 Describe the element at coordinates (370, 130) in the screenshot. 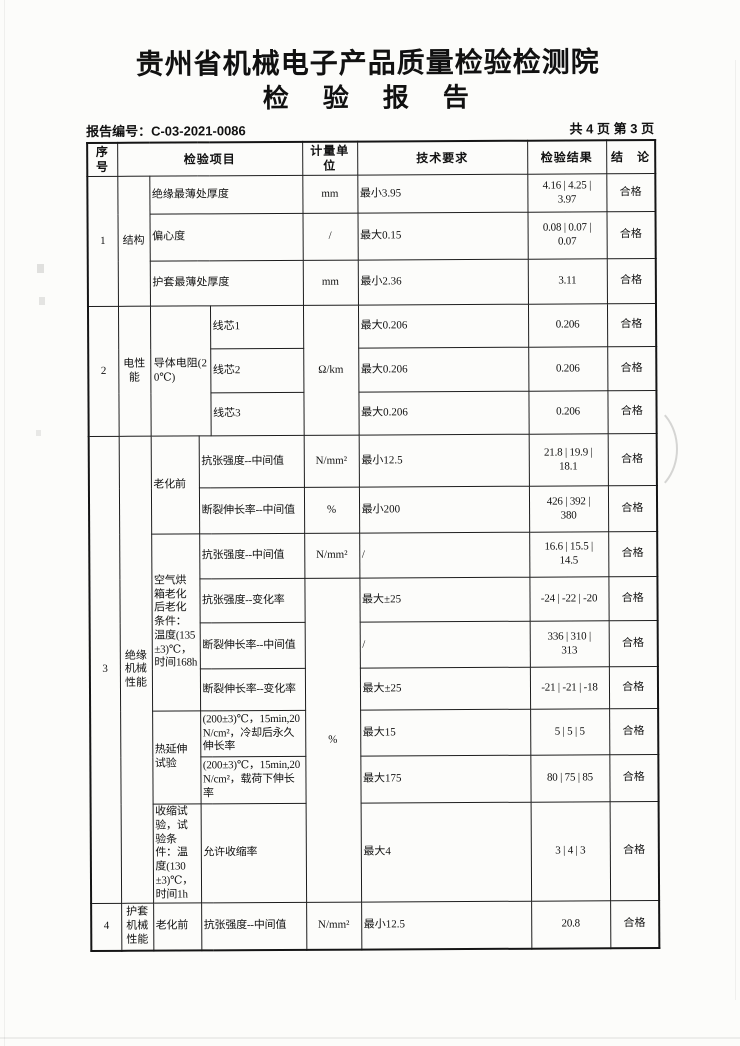

I see `report-meta: 报告编号：C-03-2021-0086 共 4 页 第 3 页` at that location.